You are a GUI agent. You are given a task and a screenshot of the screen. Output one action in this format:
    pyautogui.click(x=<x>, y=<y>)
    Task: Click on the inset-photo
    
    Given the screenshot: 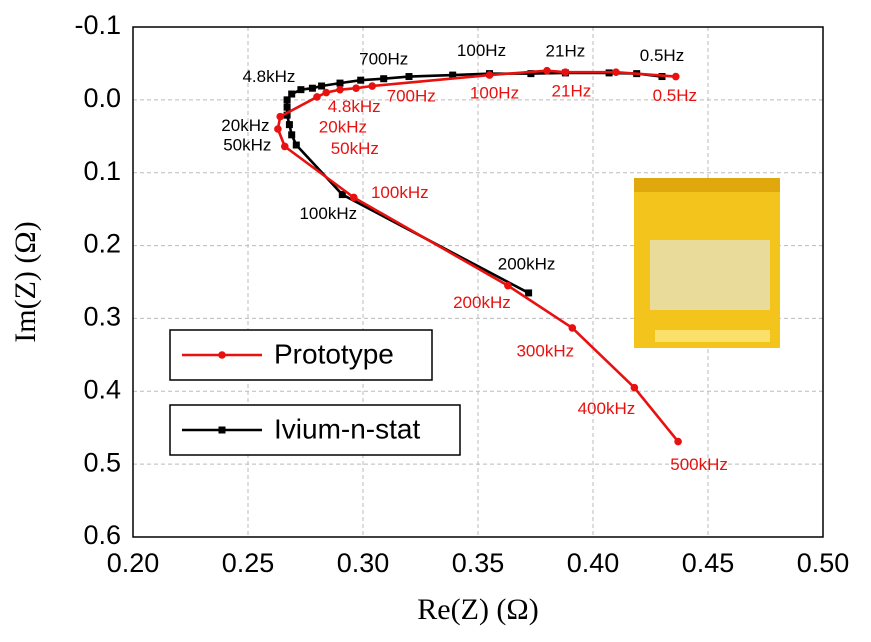 What is the action you would take?
    pyautogui.click(x=707, y=263)
    